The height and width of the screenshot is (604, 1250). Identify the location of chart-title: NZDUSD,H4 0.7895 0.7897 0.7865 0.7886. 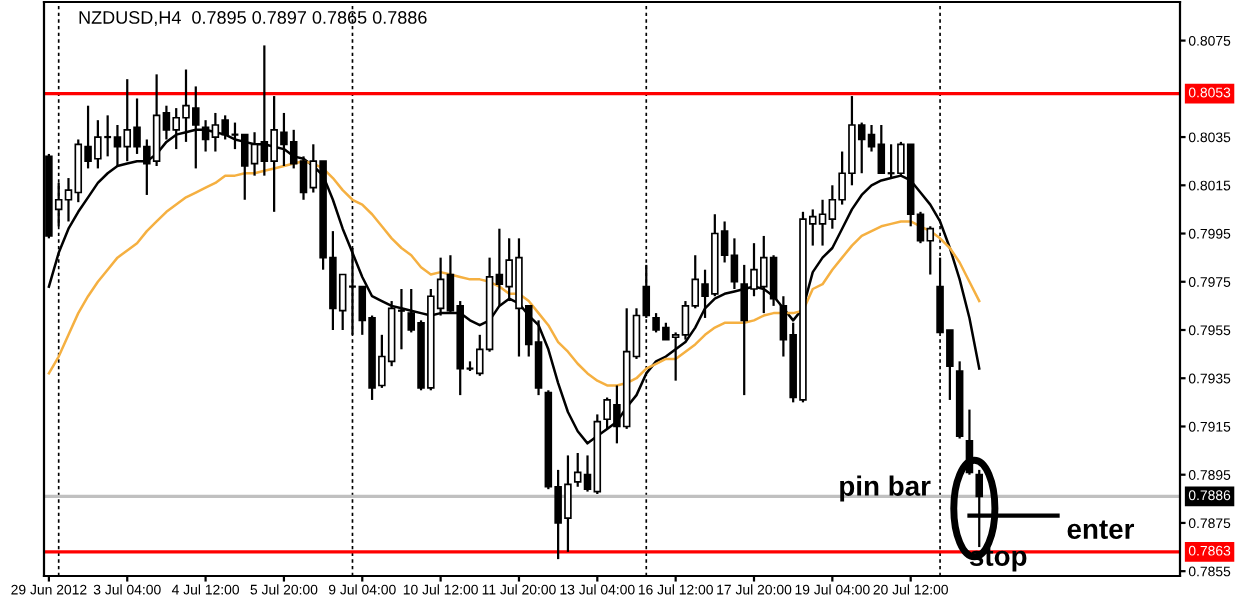
(253, 19).